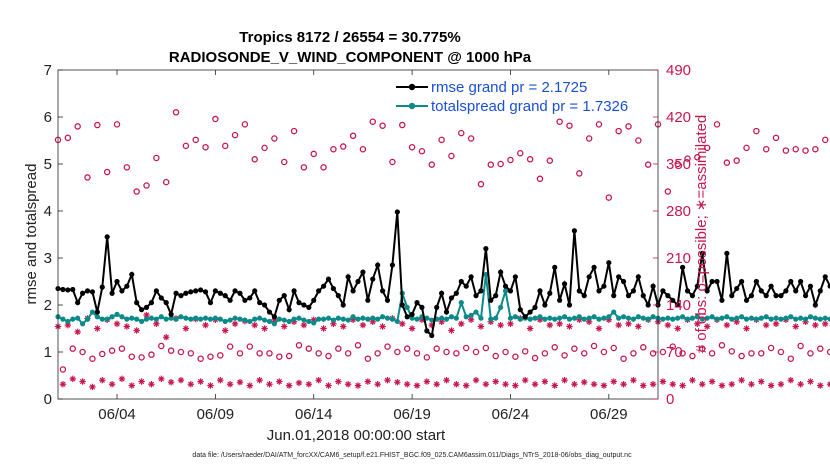  I want to click on y-tick-label: 0, so click(48, 399).